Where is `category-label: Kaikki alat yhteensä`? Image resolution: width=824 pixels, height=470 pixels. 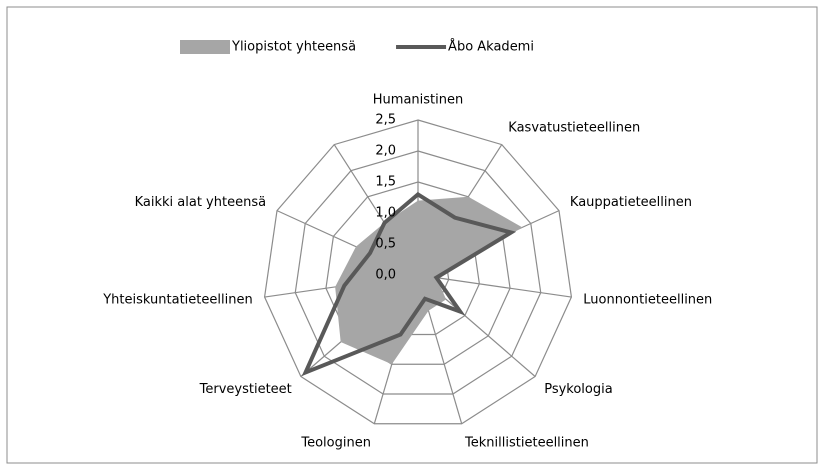
category-label: Kaikki alat yhteensä is located at coordinates (200, 202).